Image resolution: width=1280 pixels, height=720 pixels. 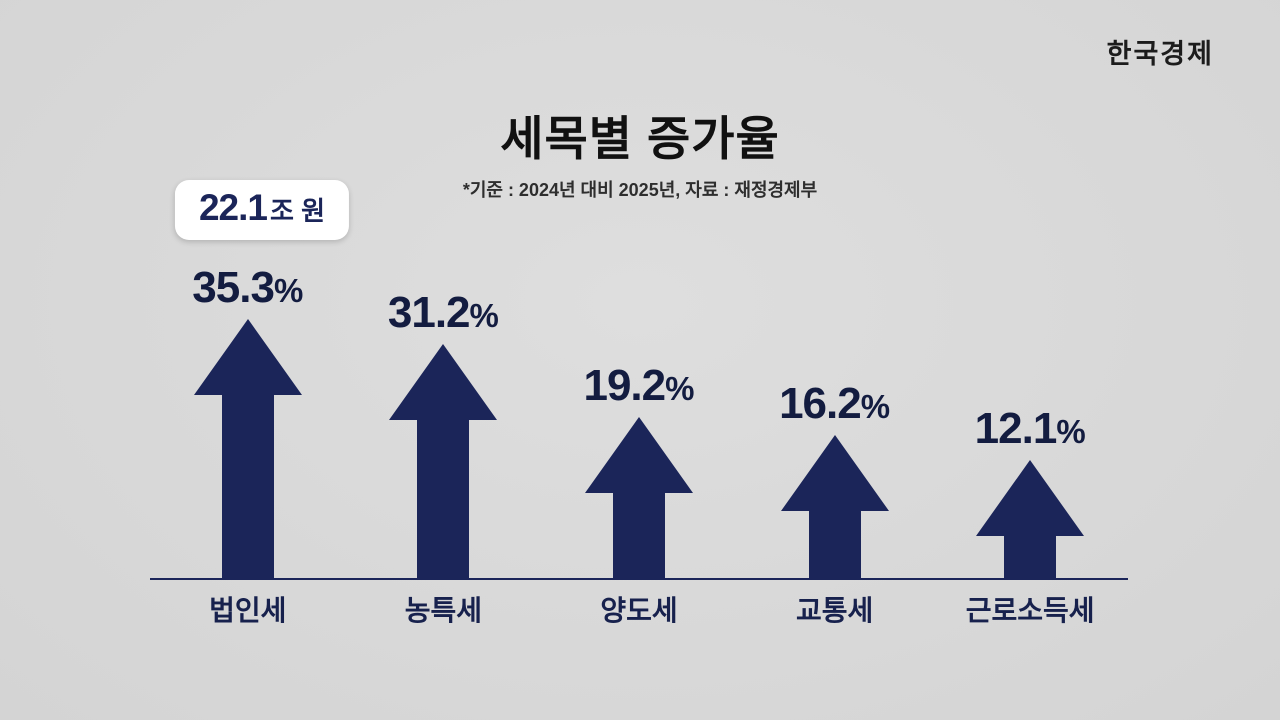 I want to click on chart-column: 16.2%, so click(x=835, y=480).